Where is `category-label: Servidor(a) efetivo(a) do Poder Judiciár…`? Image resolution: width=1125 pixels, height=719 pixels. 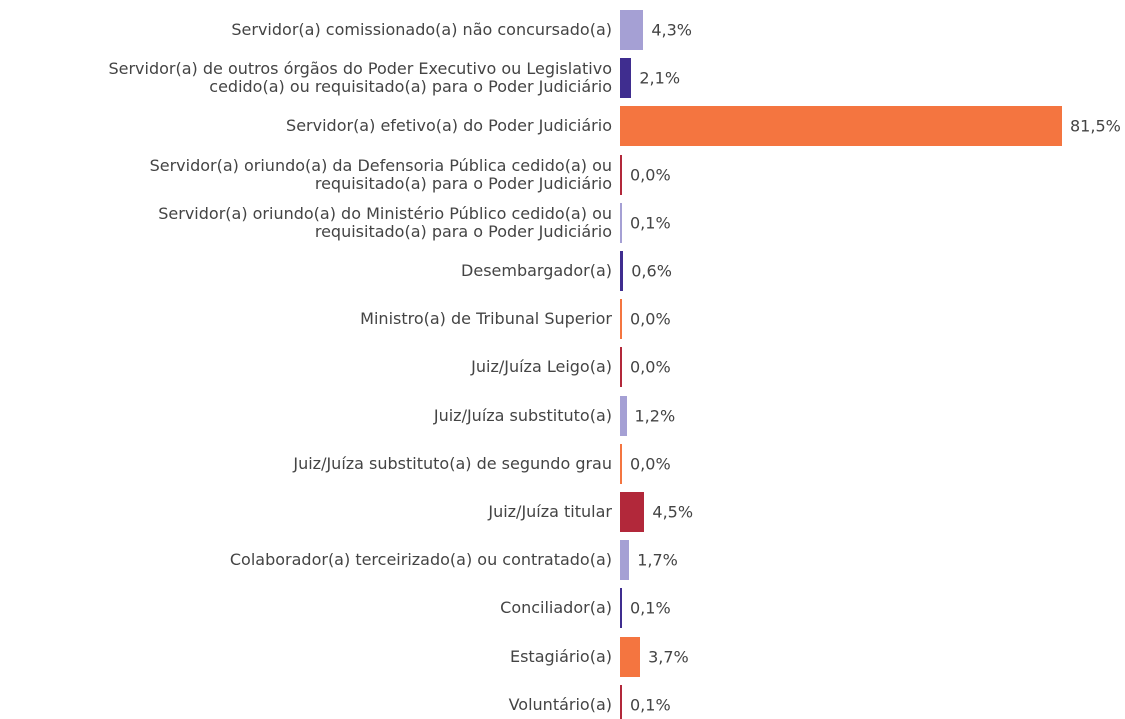
category-label: Servidor(a) efetivo(a) do Poder Judiciár… is located at coordinates (449, 126).